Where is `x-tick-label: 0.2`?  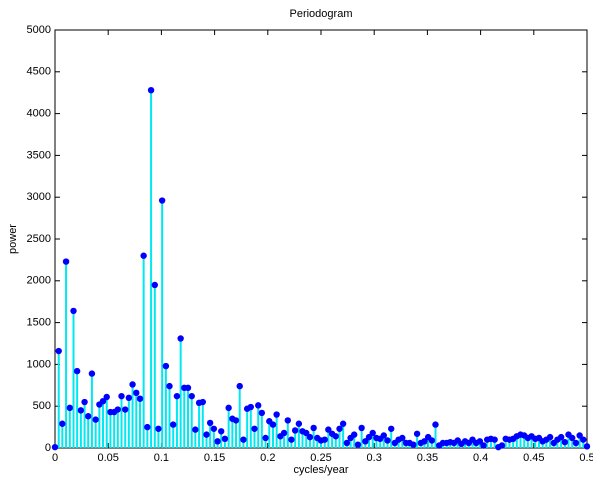
x-tick-label: 0.2 is located at coordinates (267, 458).